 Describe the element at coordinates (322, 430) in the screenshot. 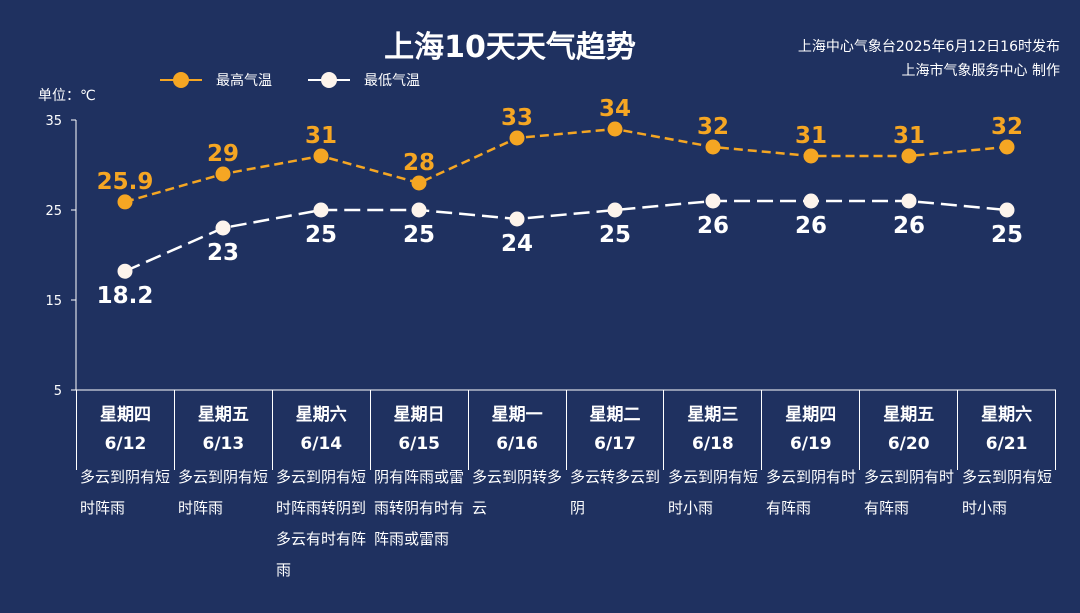

I see `day-column: 星期六 6/14` at that location.